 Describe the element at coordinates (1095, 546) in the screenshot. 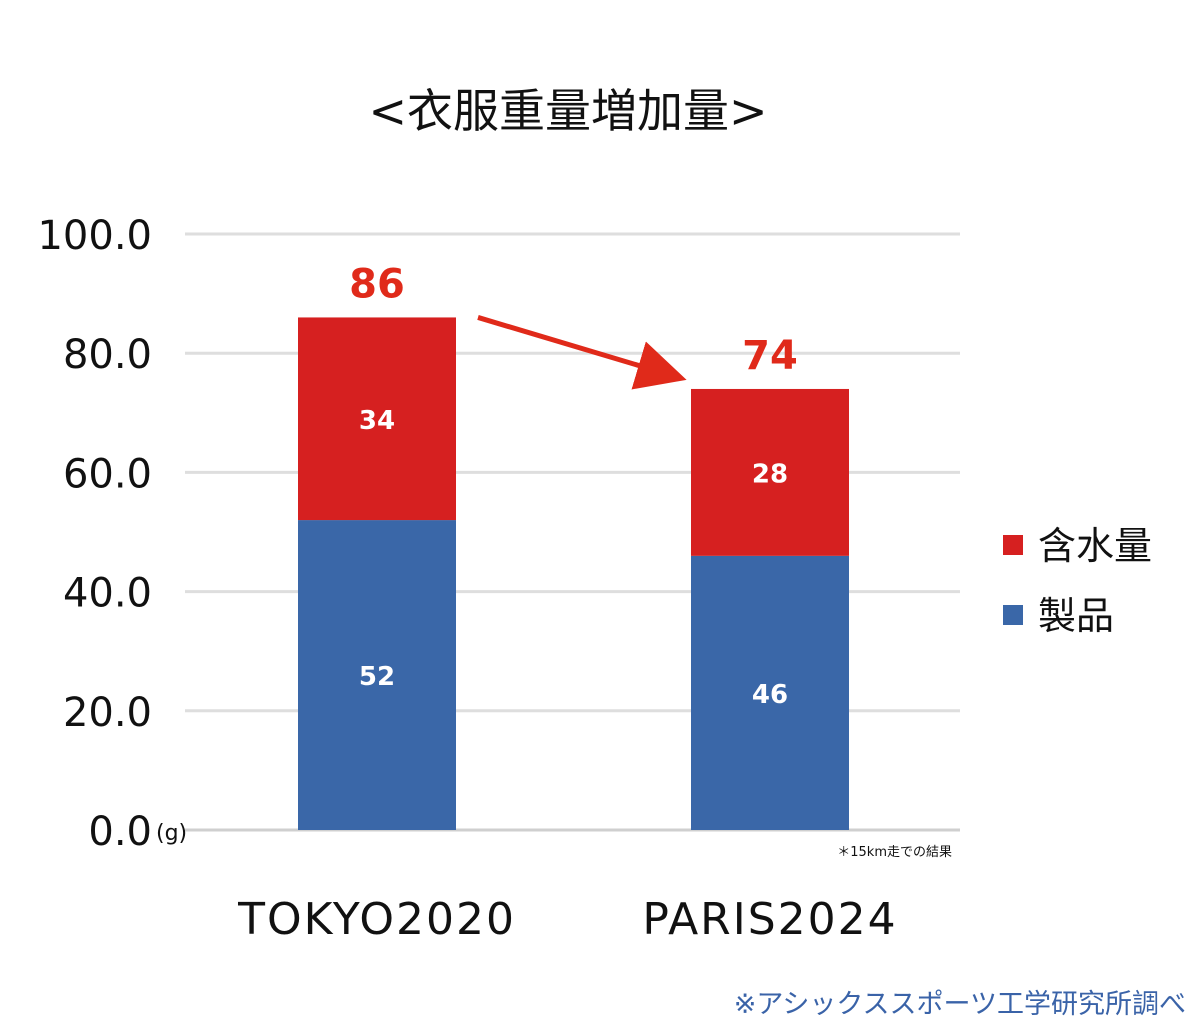

I see `legend-label: 含水量` at that location.